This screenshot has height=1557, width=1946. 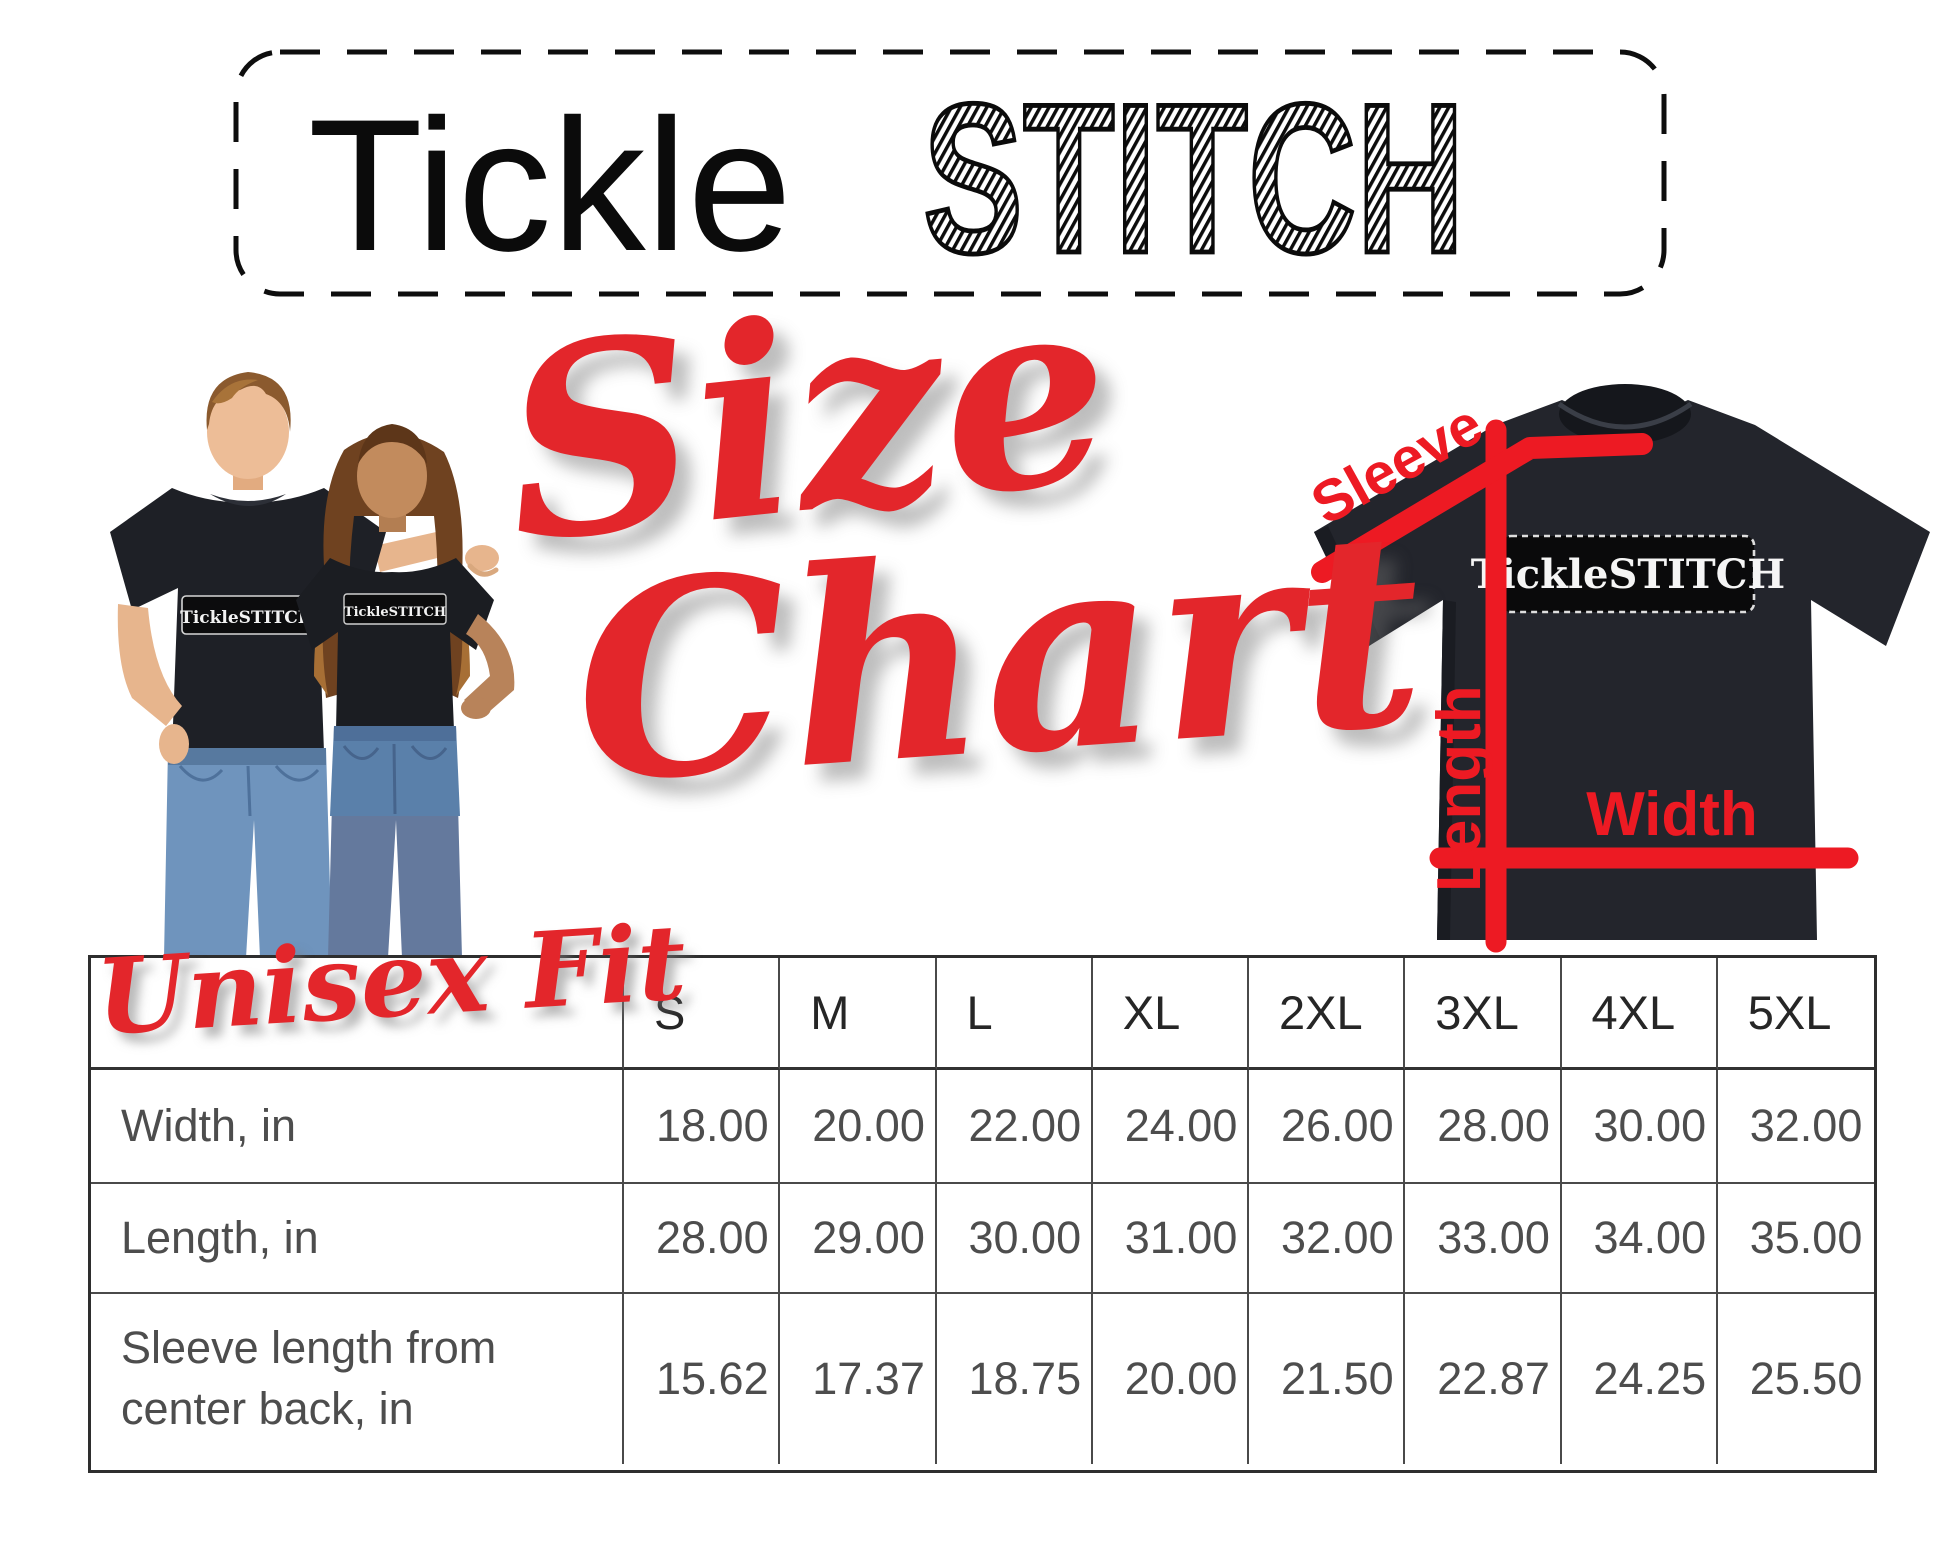 What do you see at coordinates (1483, 1127) in the screenshot?
I see `width-3xl: 28.00` at bounding box center [1483, 1127].